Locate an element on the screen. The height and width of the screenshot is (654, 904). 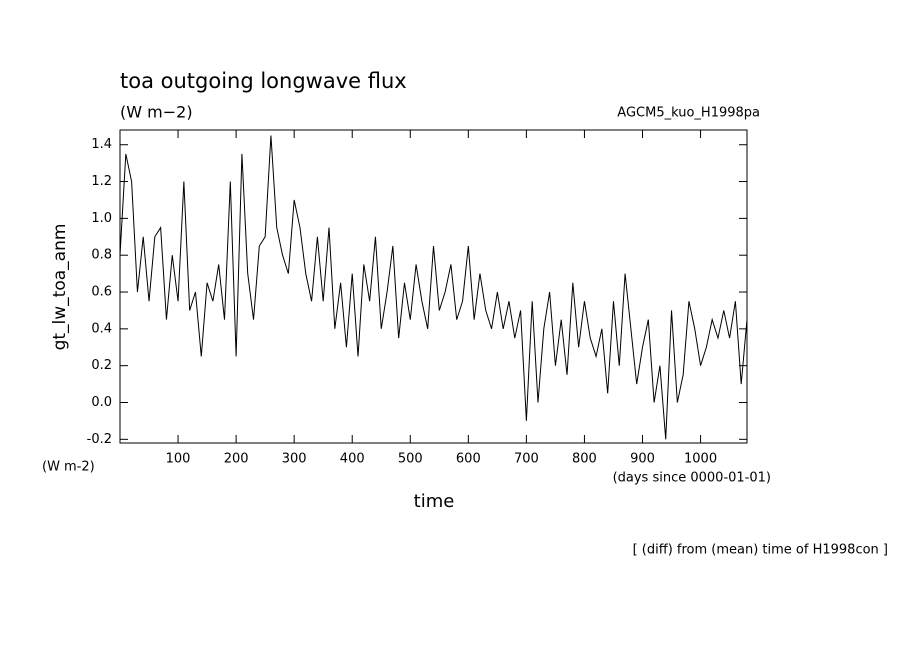
y-tick-label: 0.2 is located at coordinates (101, 365).